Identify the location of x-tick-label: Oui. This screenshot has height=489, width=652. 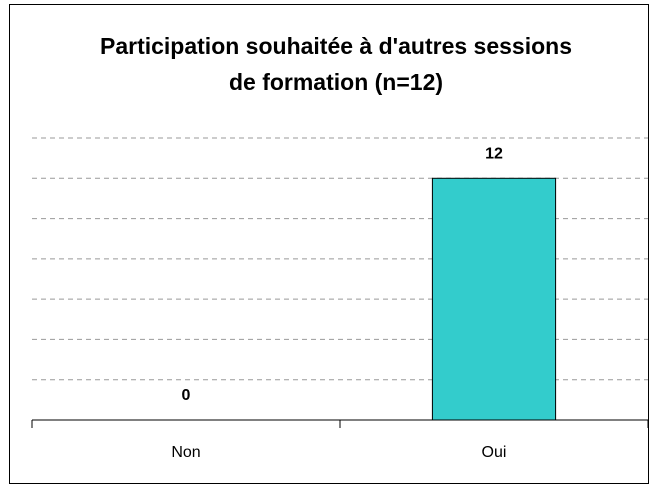
(494, 452).